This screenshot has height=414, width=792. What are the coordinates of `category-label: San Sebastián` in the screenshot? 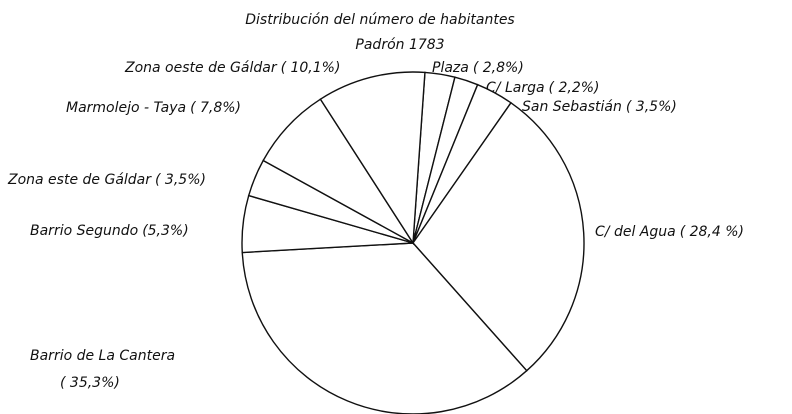 It's located at (572, 107).